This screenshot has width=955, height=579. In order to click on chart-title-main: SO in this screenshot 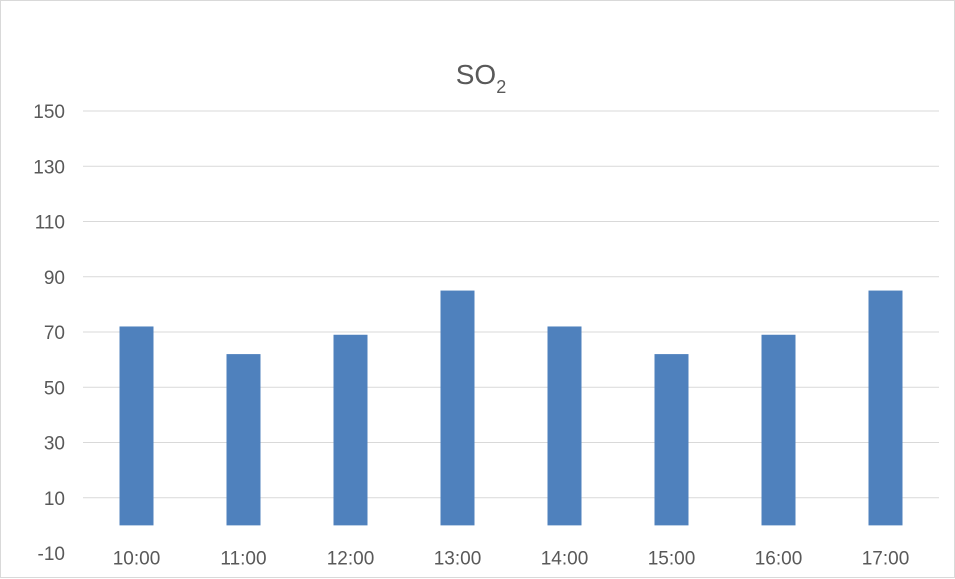, I will do `click(476, 74)`.